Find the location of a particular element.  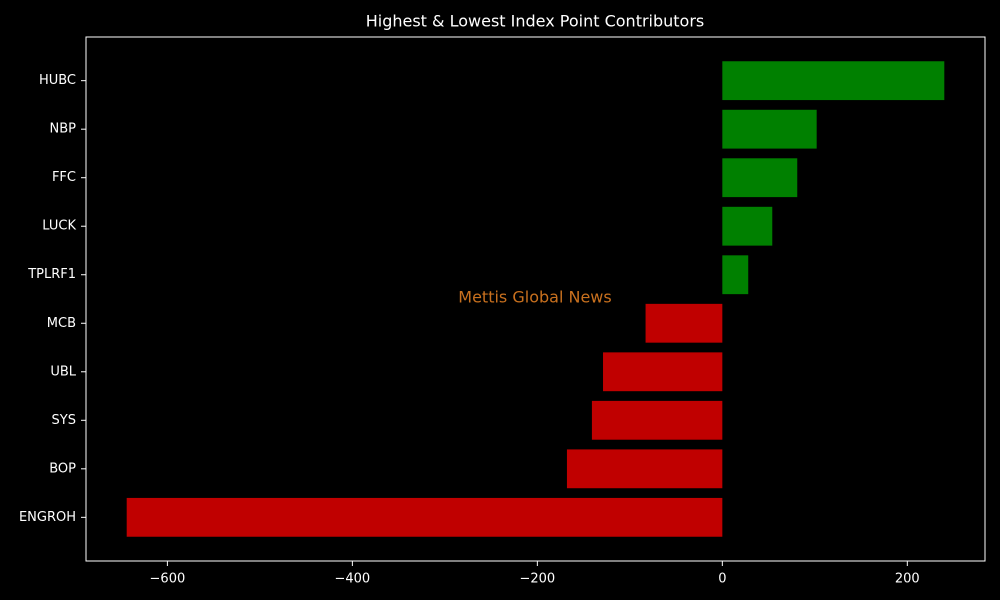

y-tick-label: NBP is located at coordinates (63, 129).